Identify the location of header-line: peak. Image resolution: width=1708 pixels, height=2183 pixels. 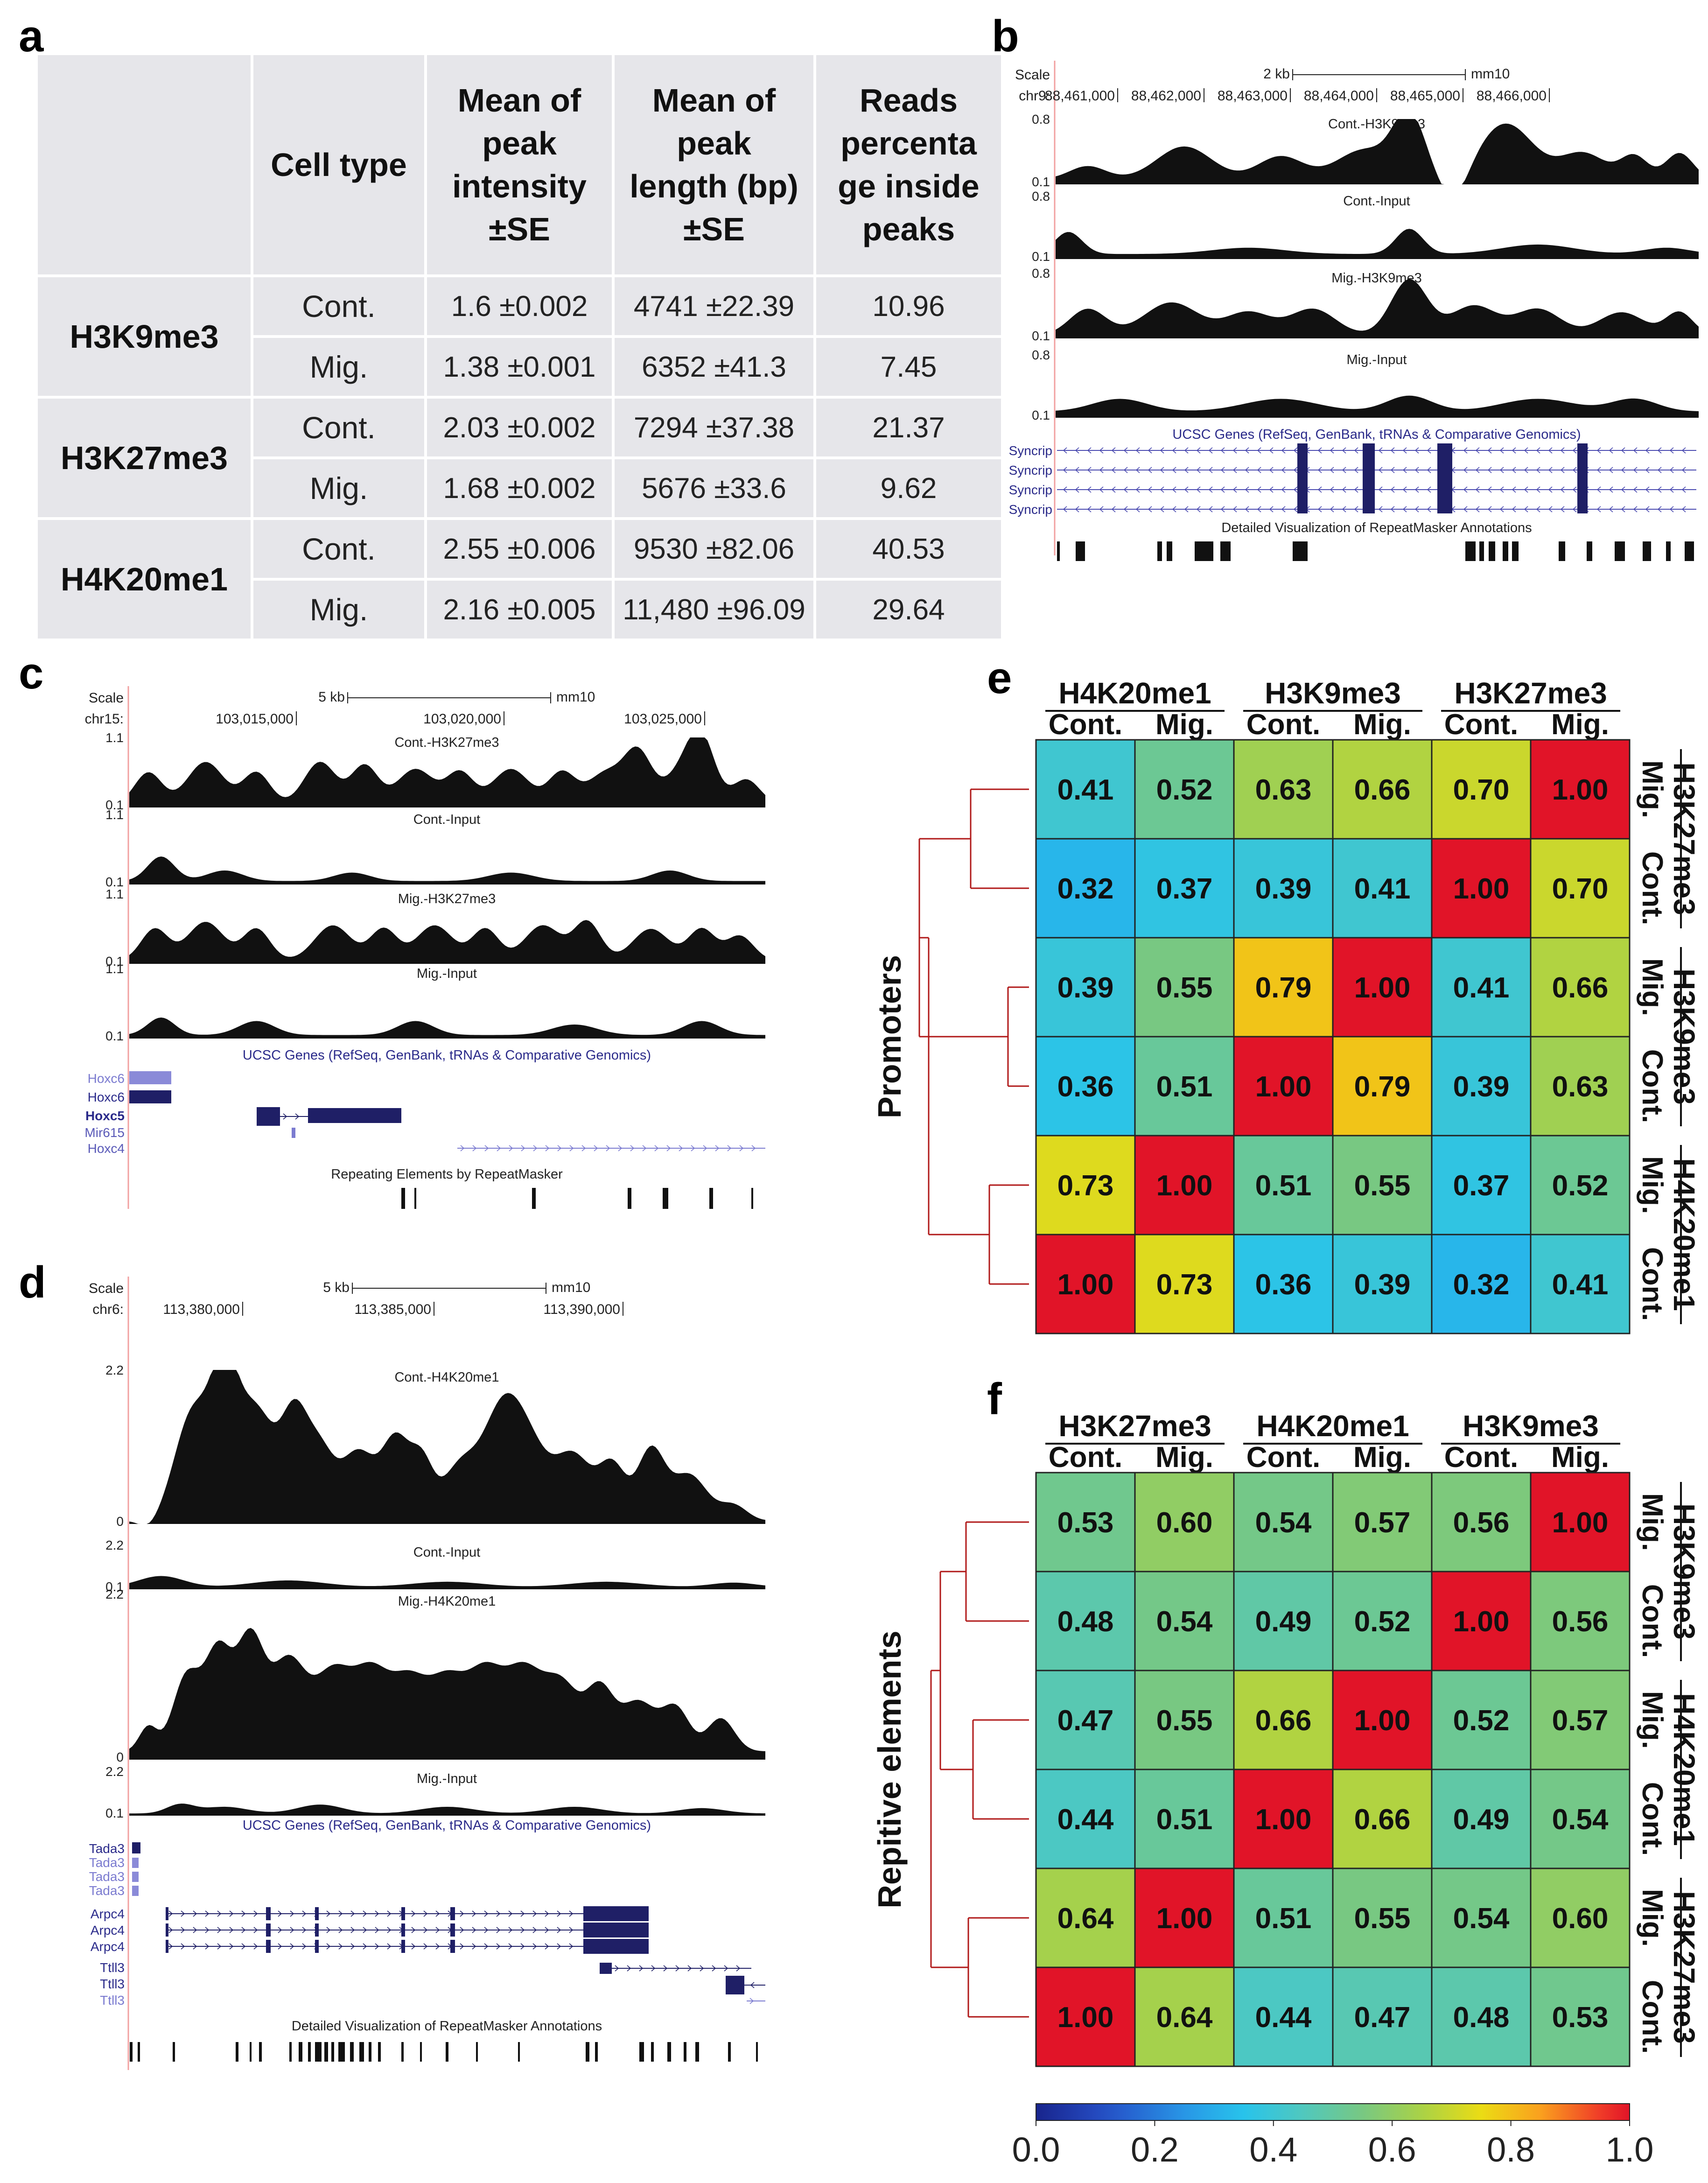
(519, 143).